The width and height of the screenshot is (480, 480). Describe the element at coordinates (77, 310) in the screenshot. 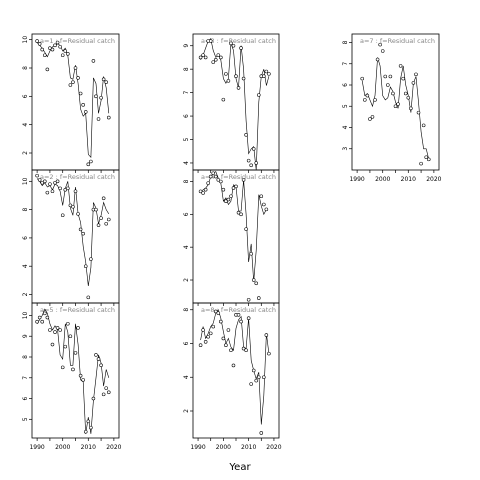

I see `panel-title: a=5 : f=Residual catch` at that location.